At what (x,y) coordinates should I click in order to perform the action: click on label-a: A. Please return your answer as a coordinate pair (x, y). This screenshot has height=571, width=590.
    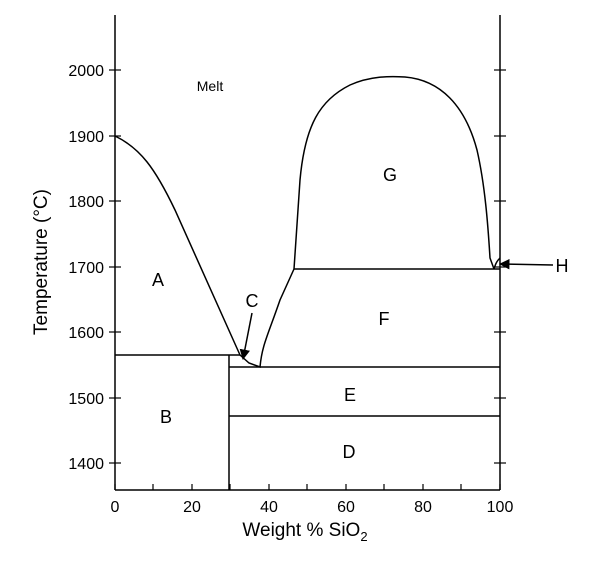
    Looking at the image, I should click on (158, 280).